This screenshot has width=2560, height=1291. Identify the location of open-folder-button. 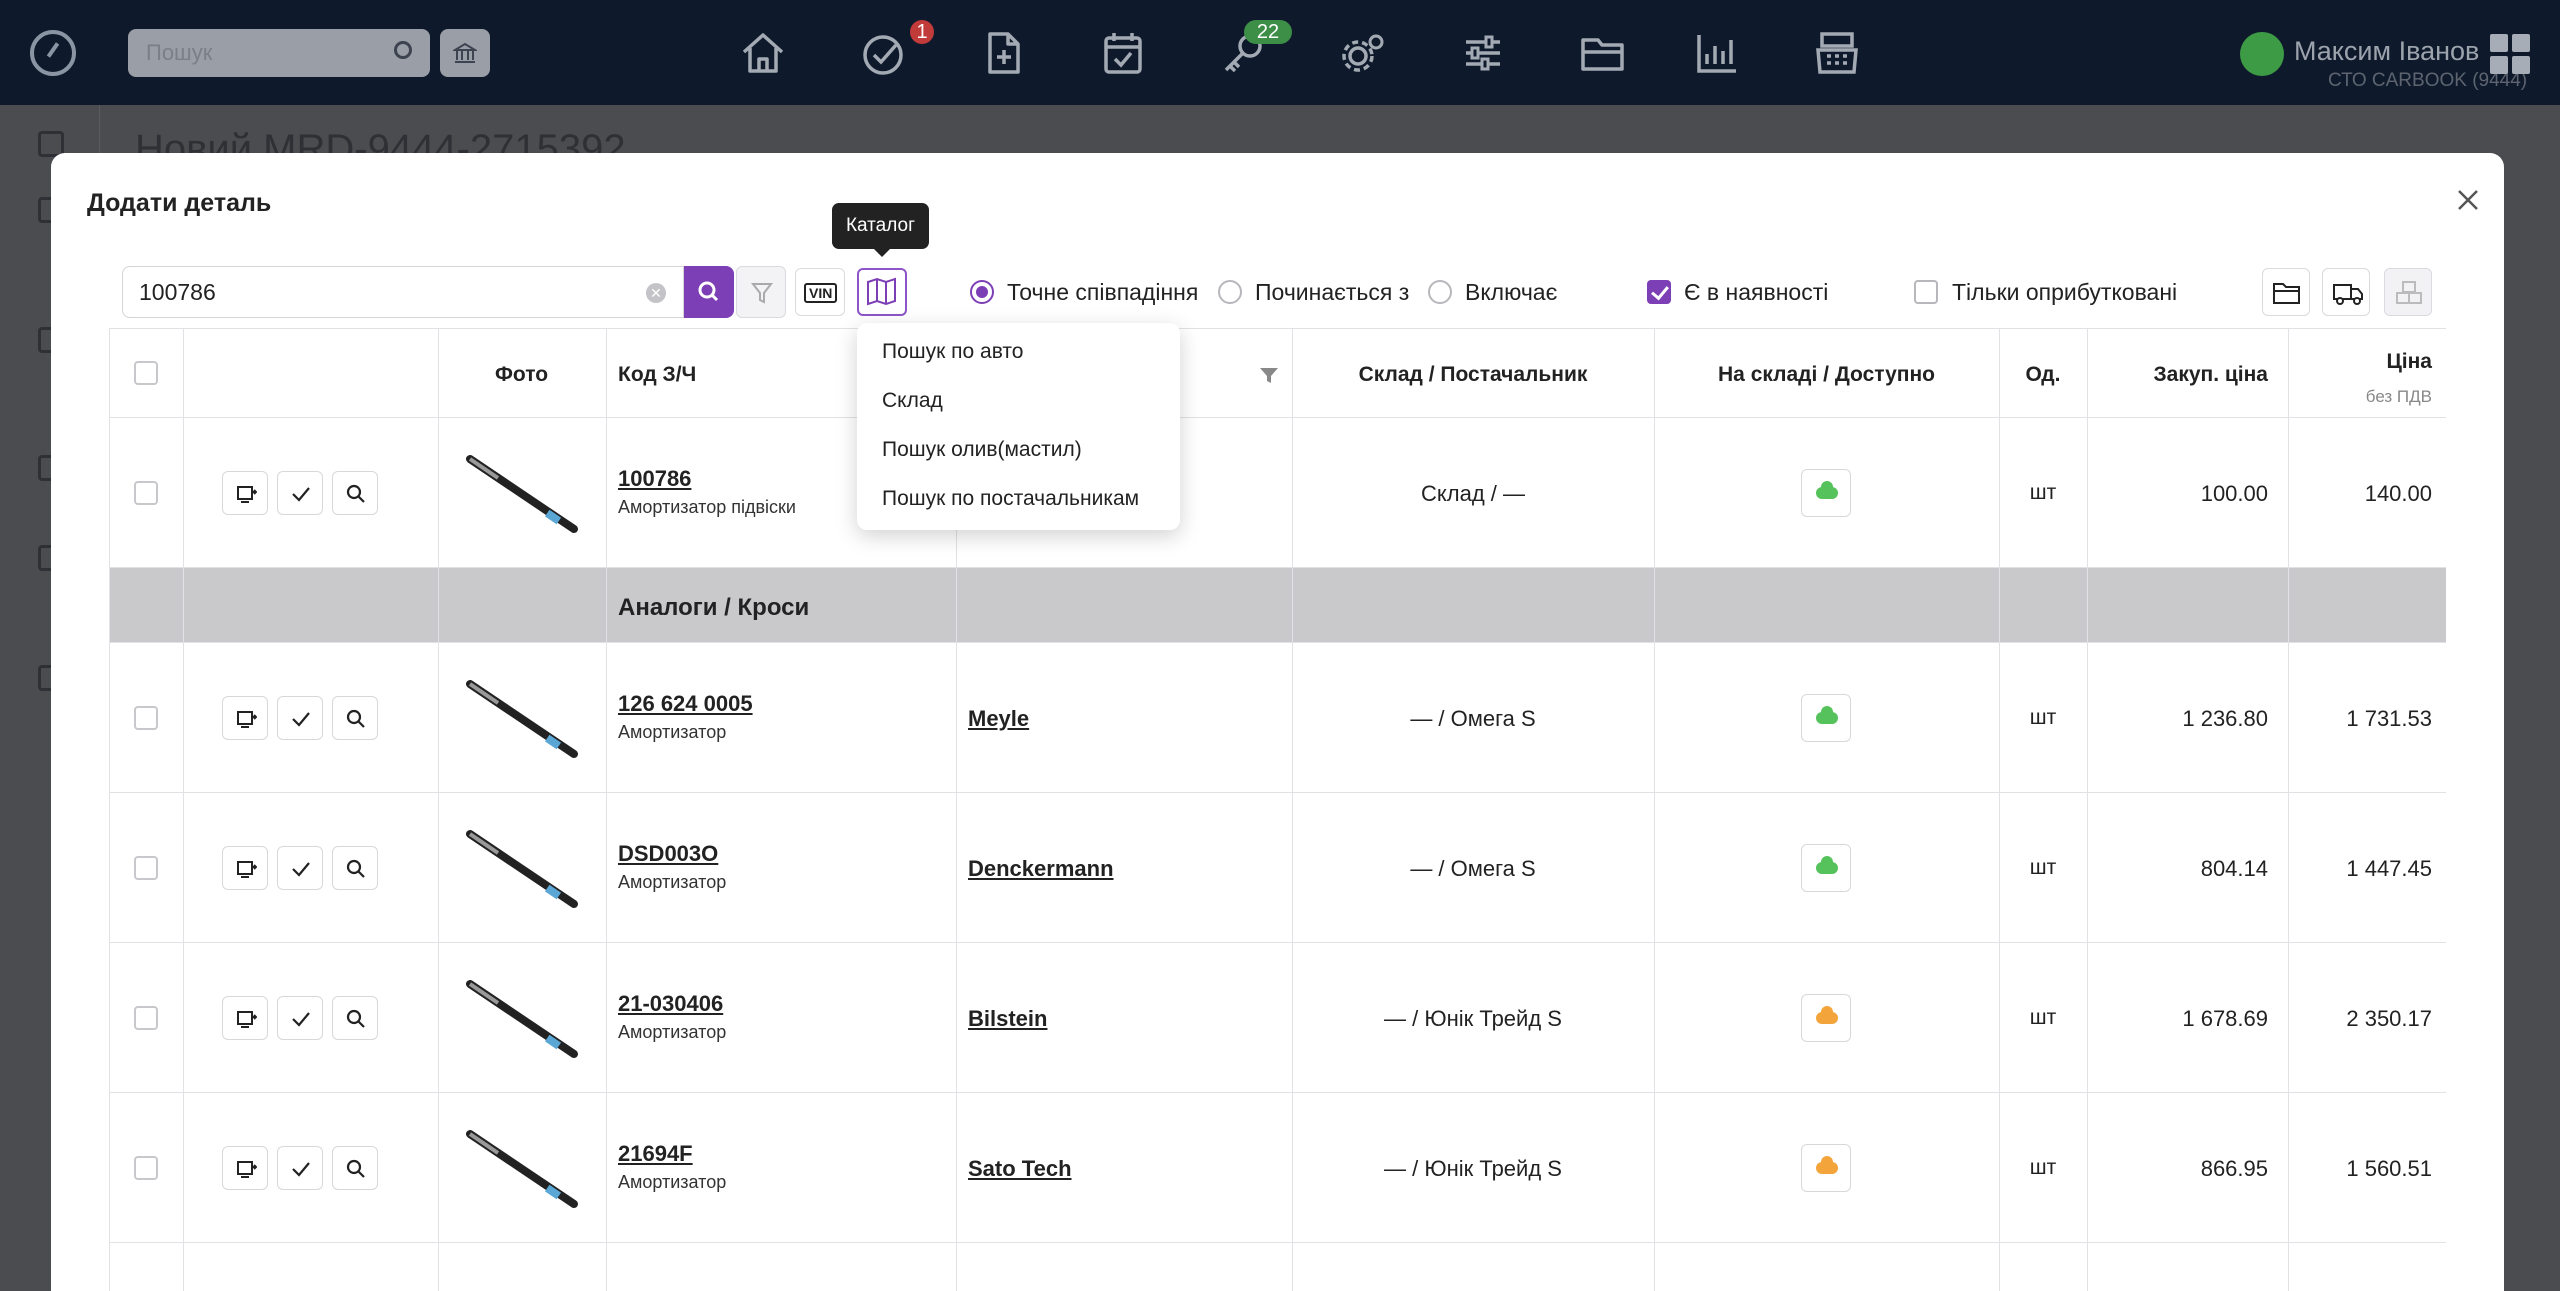
(2286, 292).